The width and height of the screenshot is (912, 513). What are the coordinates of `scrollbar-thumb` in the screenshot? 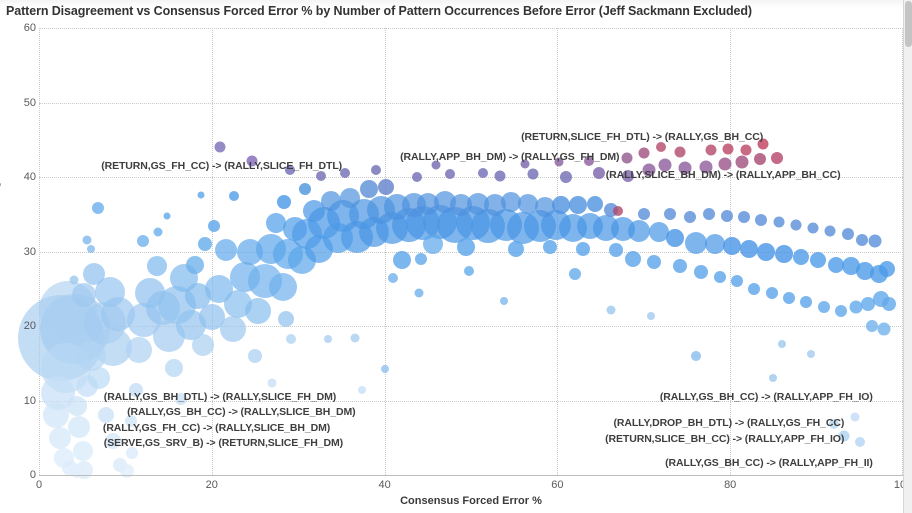 It's located at (908, 24).